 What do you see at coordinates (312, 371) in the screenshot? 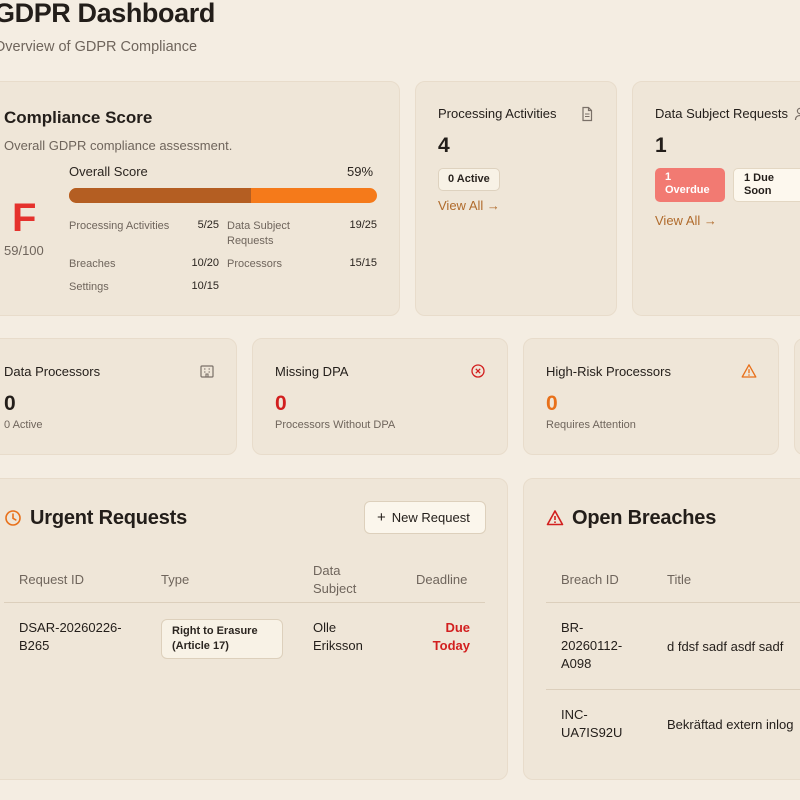
I see `missing-dpa-title: Missing DPA` at bounding box center [312, 371].